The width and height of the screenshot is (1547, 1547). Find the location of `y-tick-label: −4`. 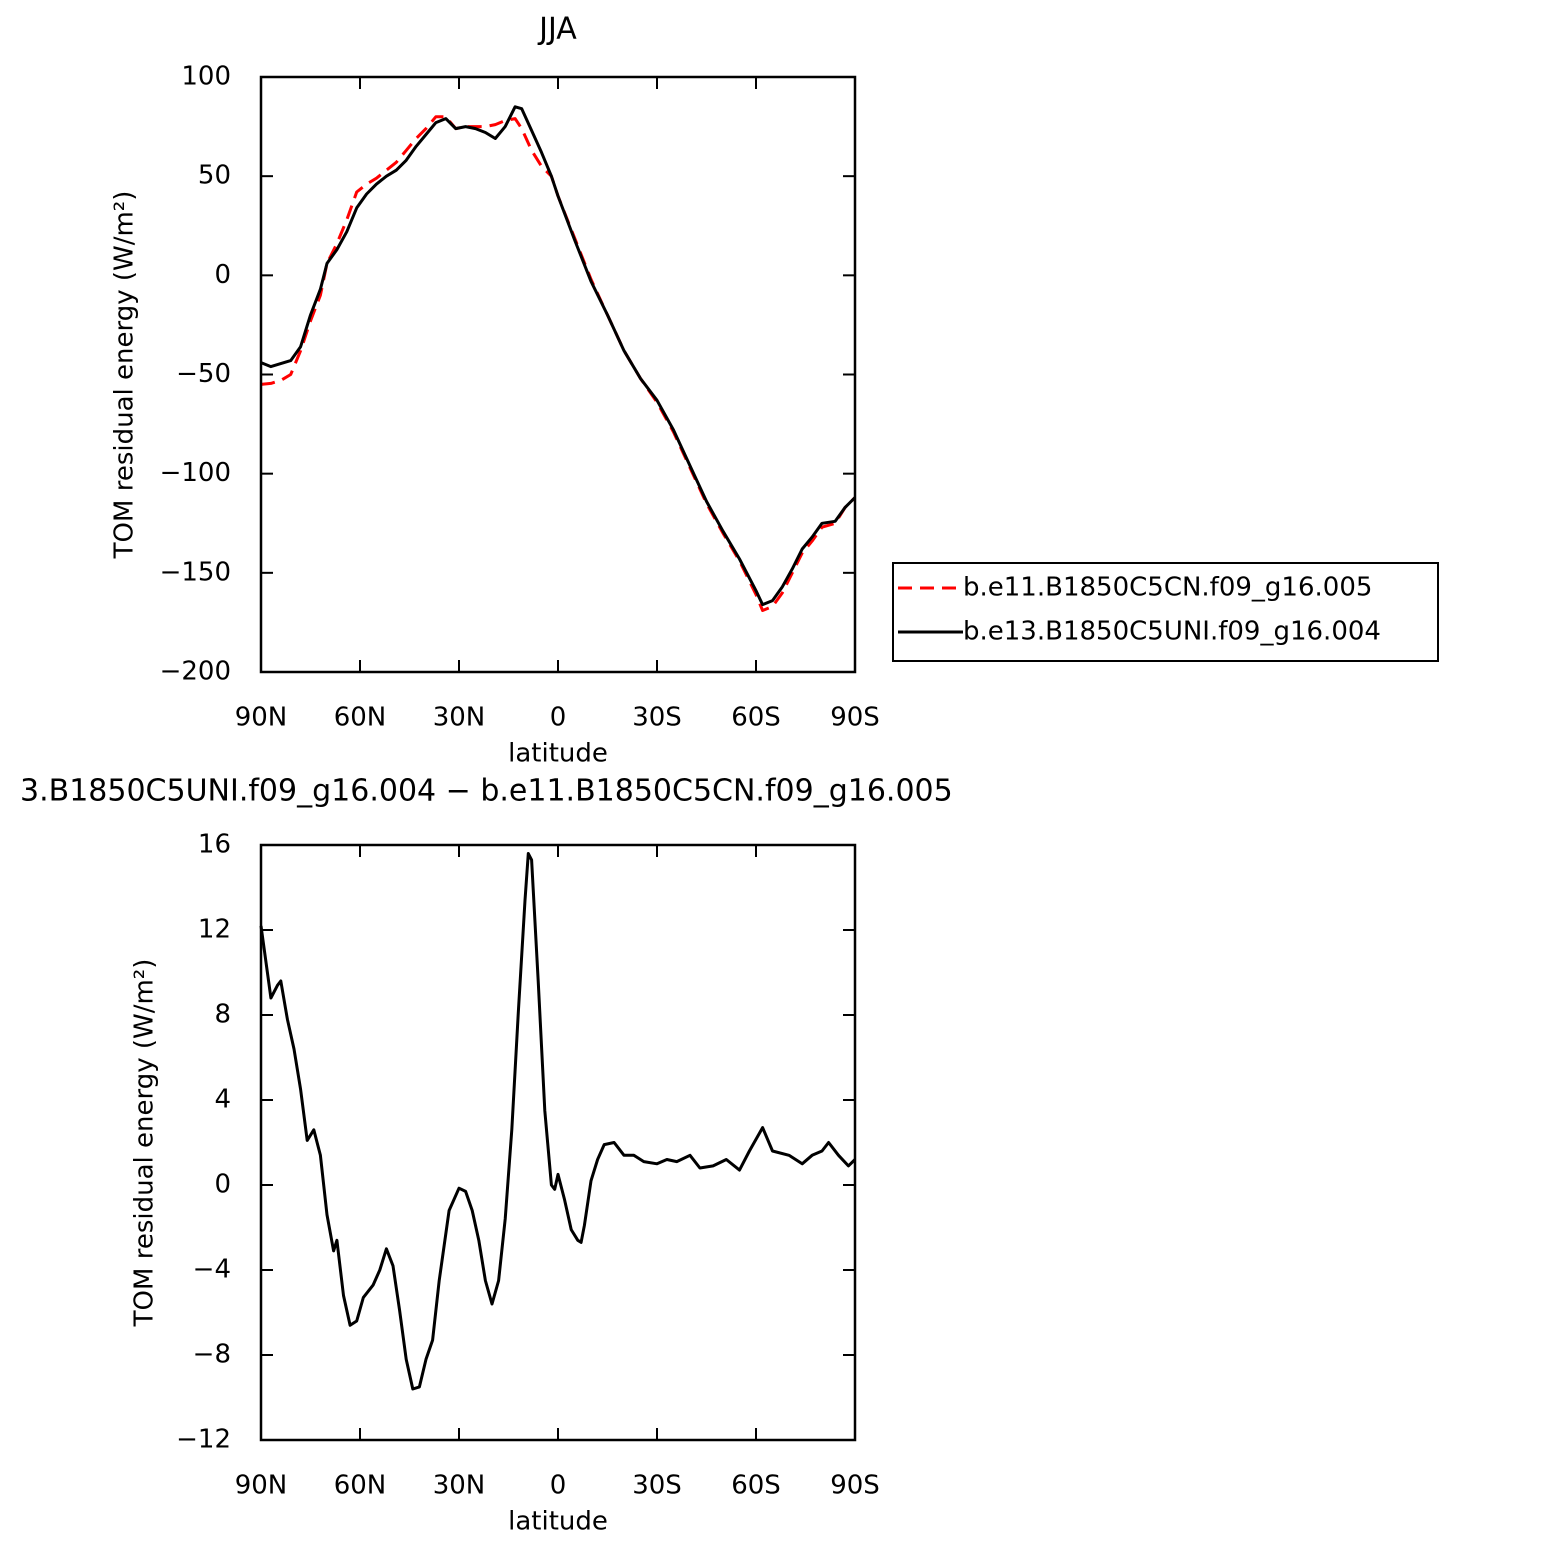

y-tick-label: −4 is located at coordinates (212, 1270).